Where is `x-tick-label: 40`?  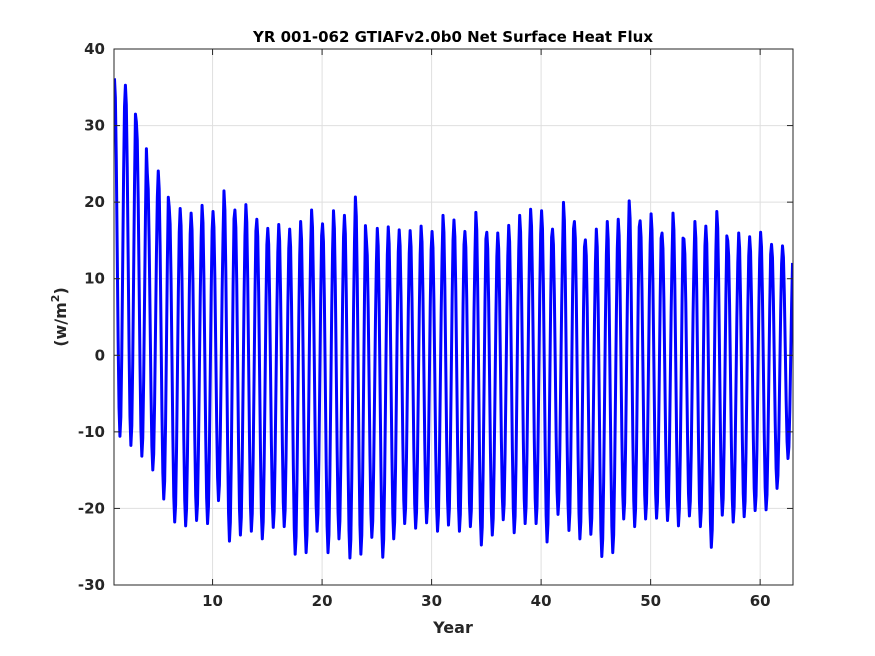 x-tick-label: 40 is located at coordinates (541, 601).